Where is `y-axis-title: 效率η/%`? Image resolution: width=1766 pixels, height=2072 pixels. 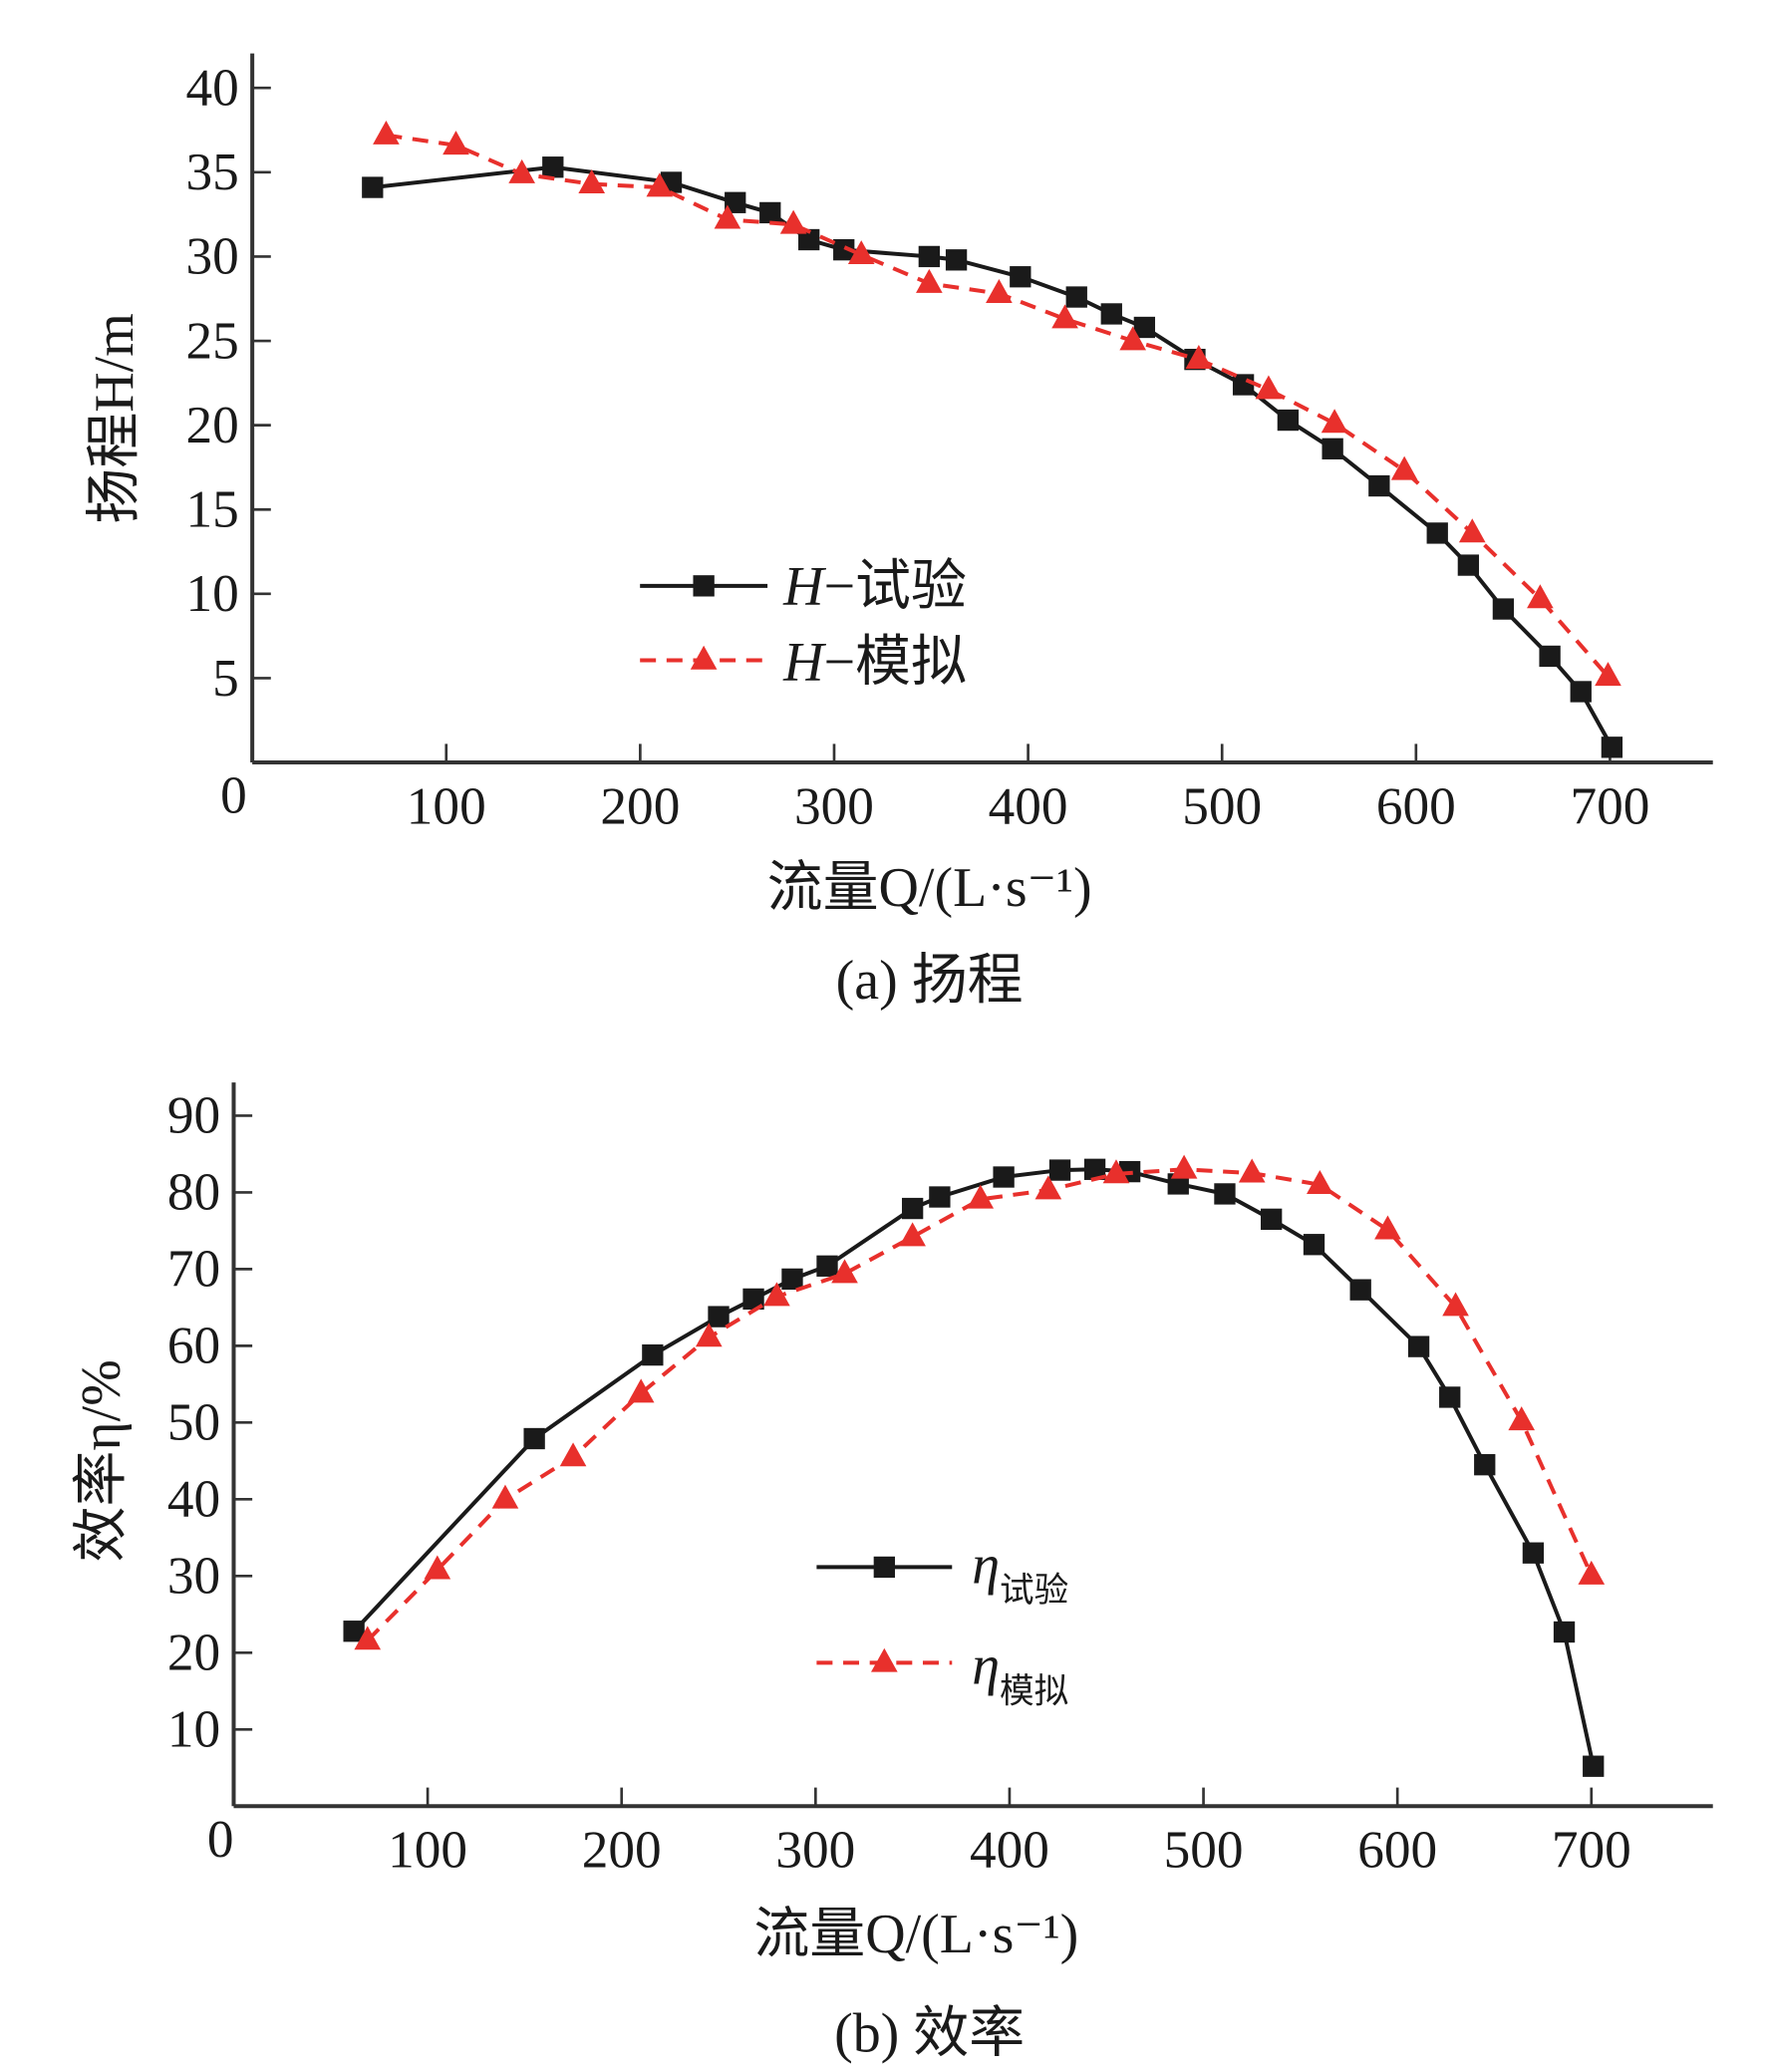
y-axis-title: 效率η/% is located at coordinates (102, 1460).